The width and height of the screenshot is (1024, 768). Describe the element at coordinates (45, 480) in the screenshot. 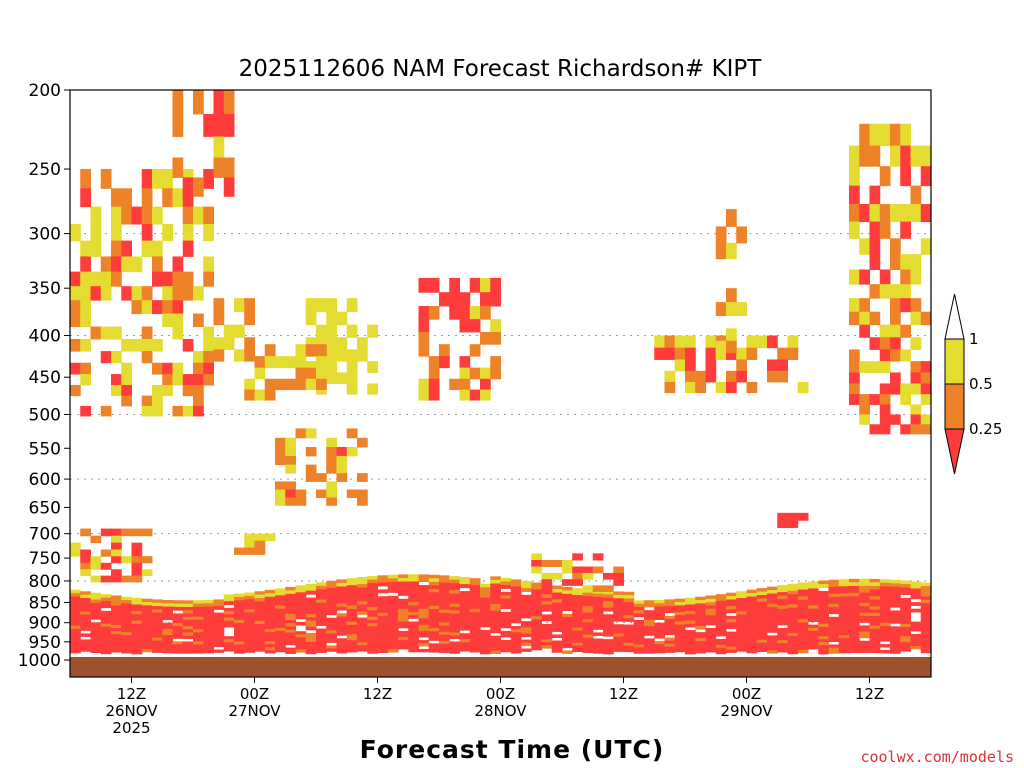

I see `y-tick-label: 600` at that location.